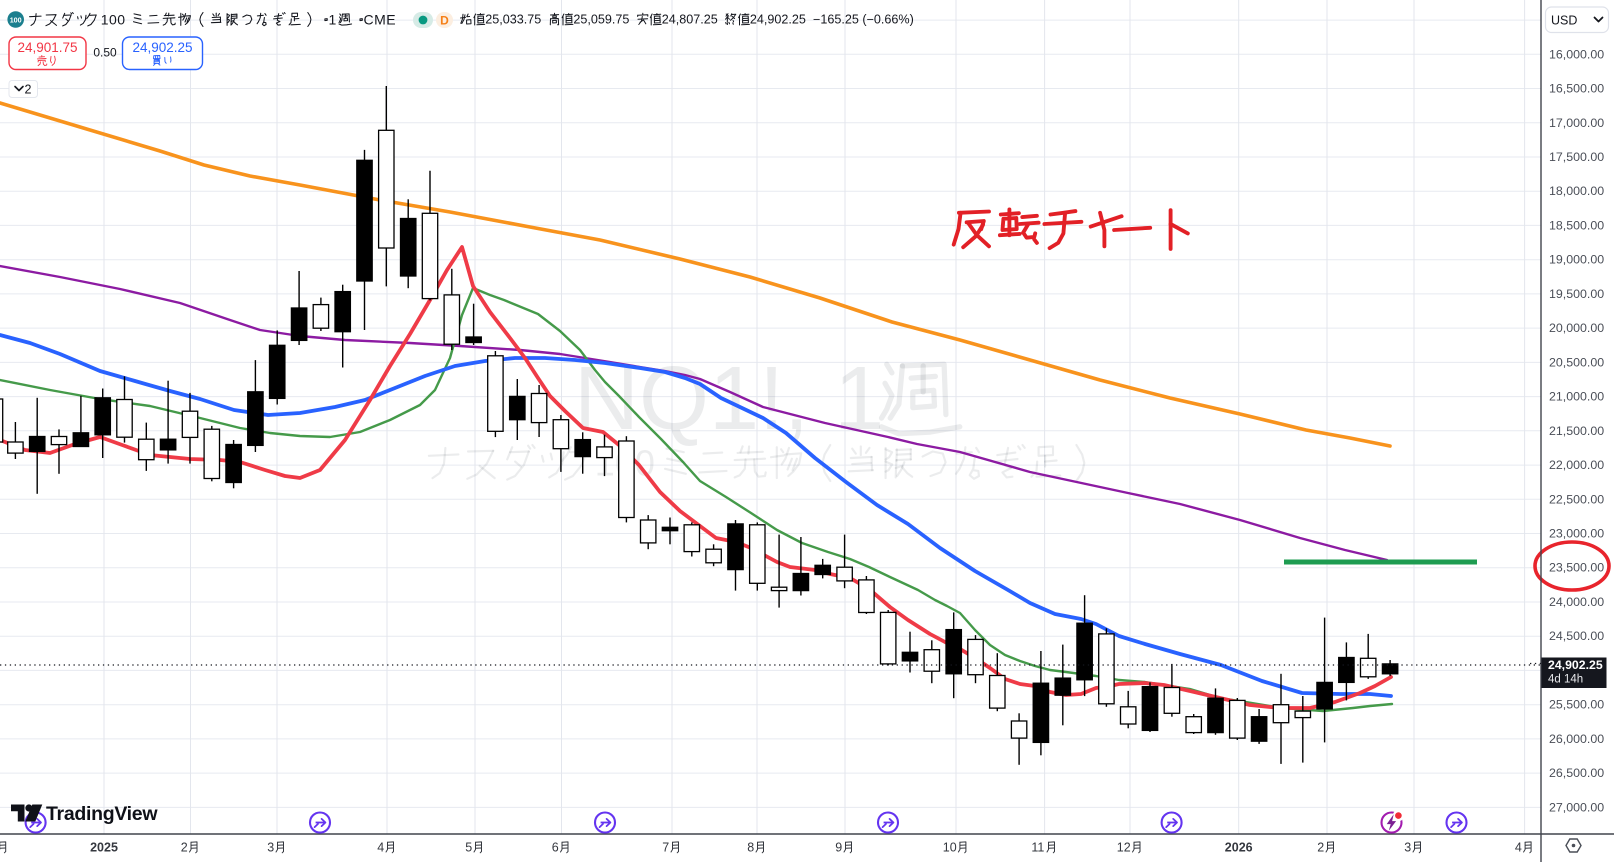 The height and width of the screenshot is (867, 1614). What do you see at coordinates (513, 20) in the screenshot?
I see `svg-text: 25,033.75` at bounding box center [513, 20].